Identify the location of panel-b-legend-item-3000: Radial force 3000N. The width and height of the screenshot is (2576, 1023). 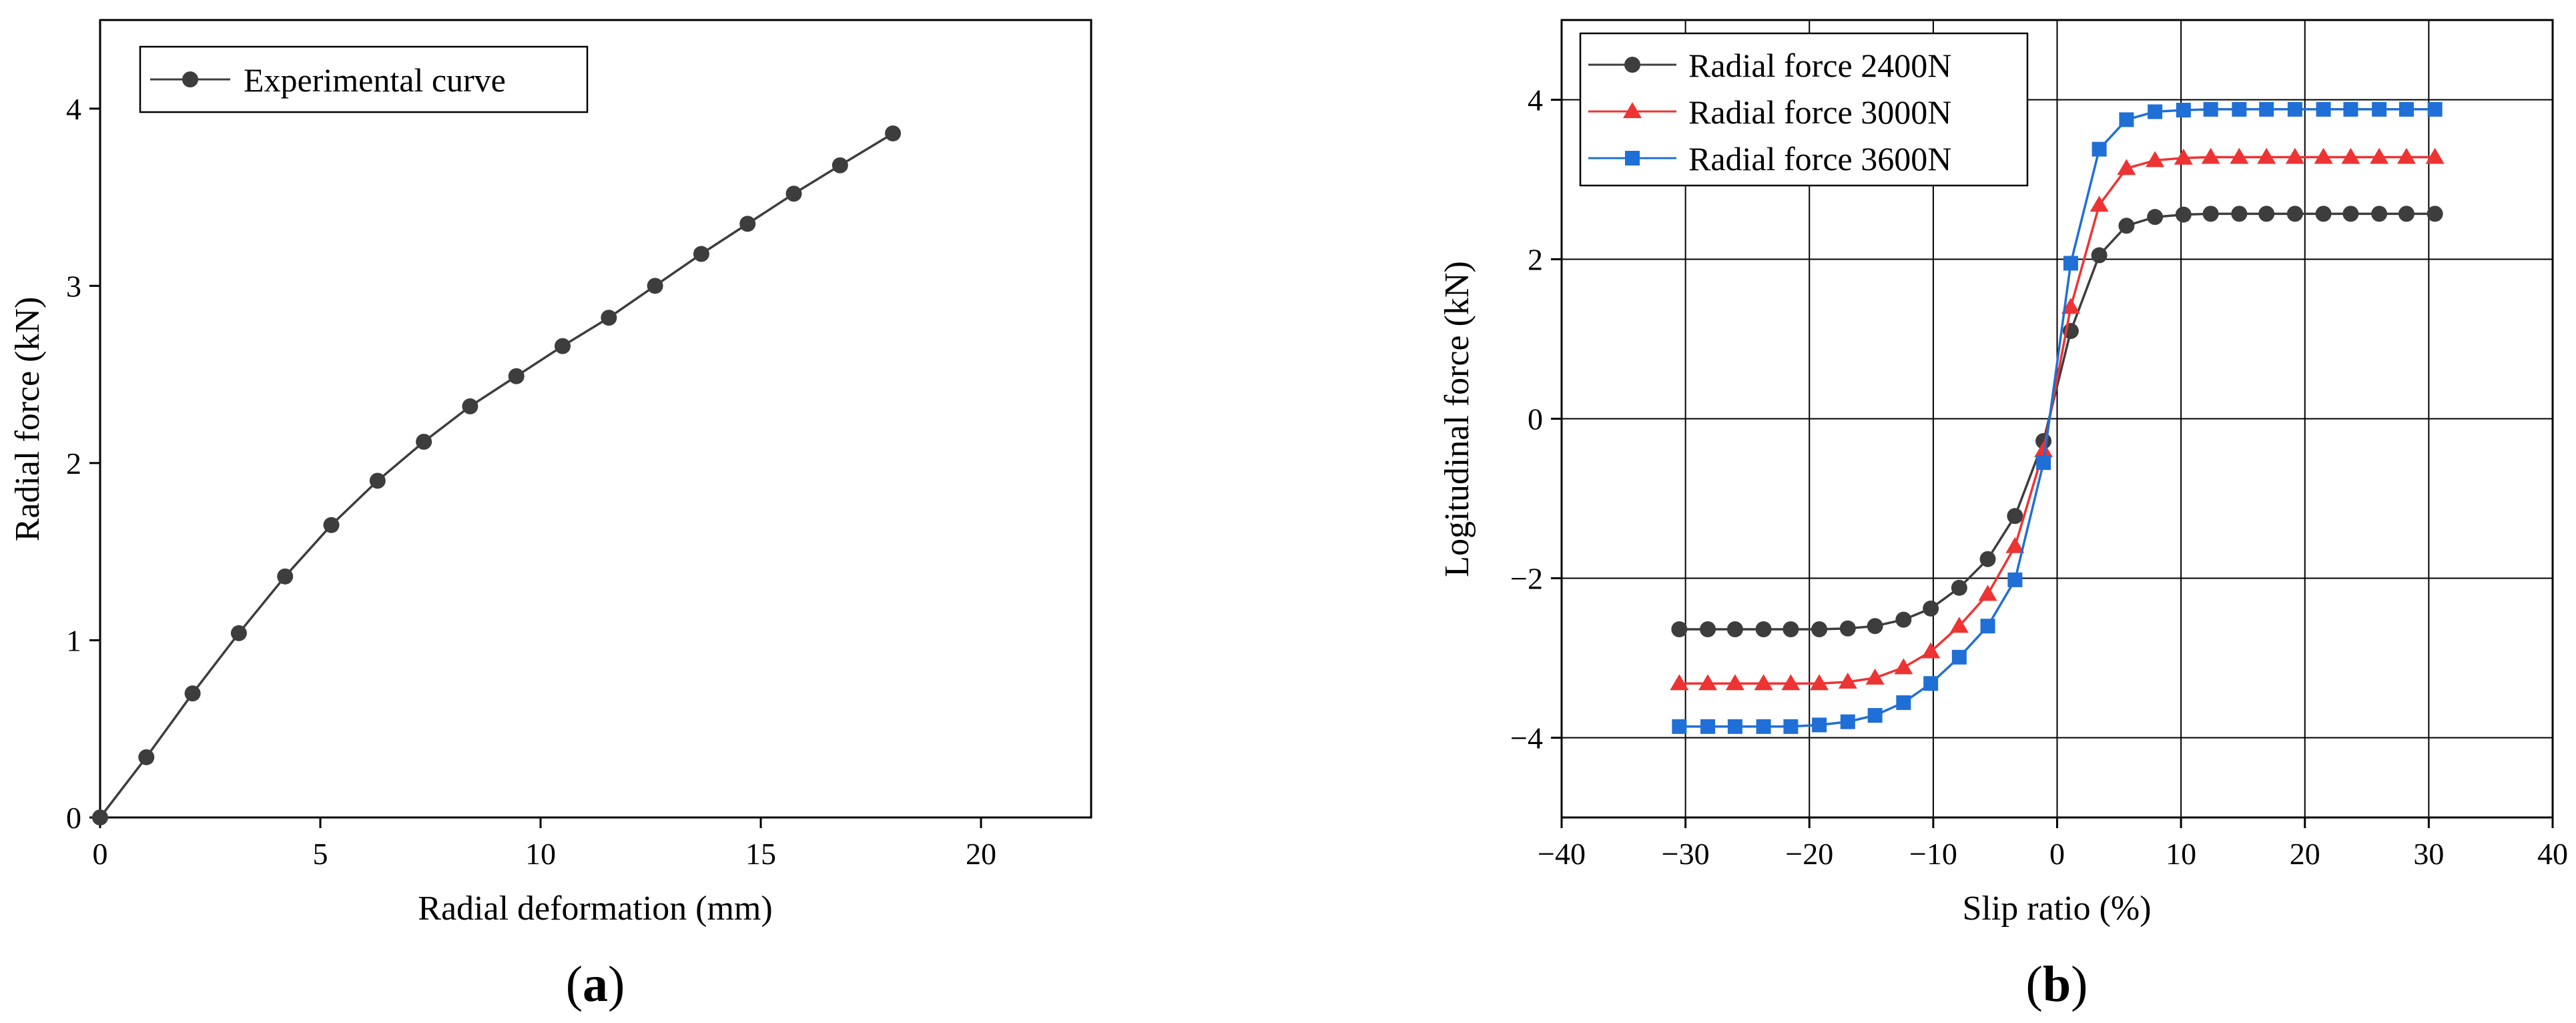
(1769, 112).